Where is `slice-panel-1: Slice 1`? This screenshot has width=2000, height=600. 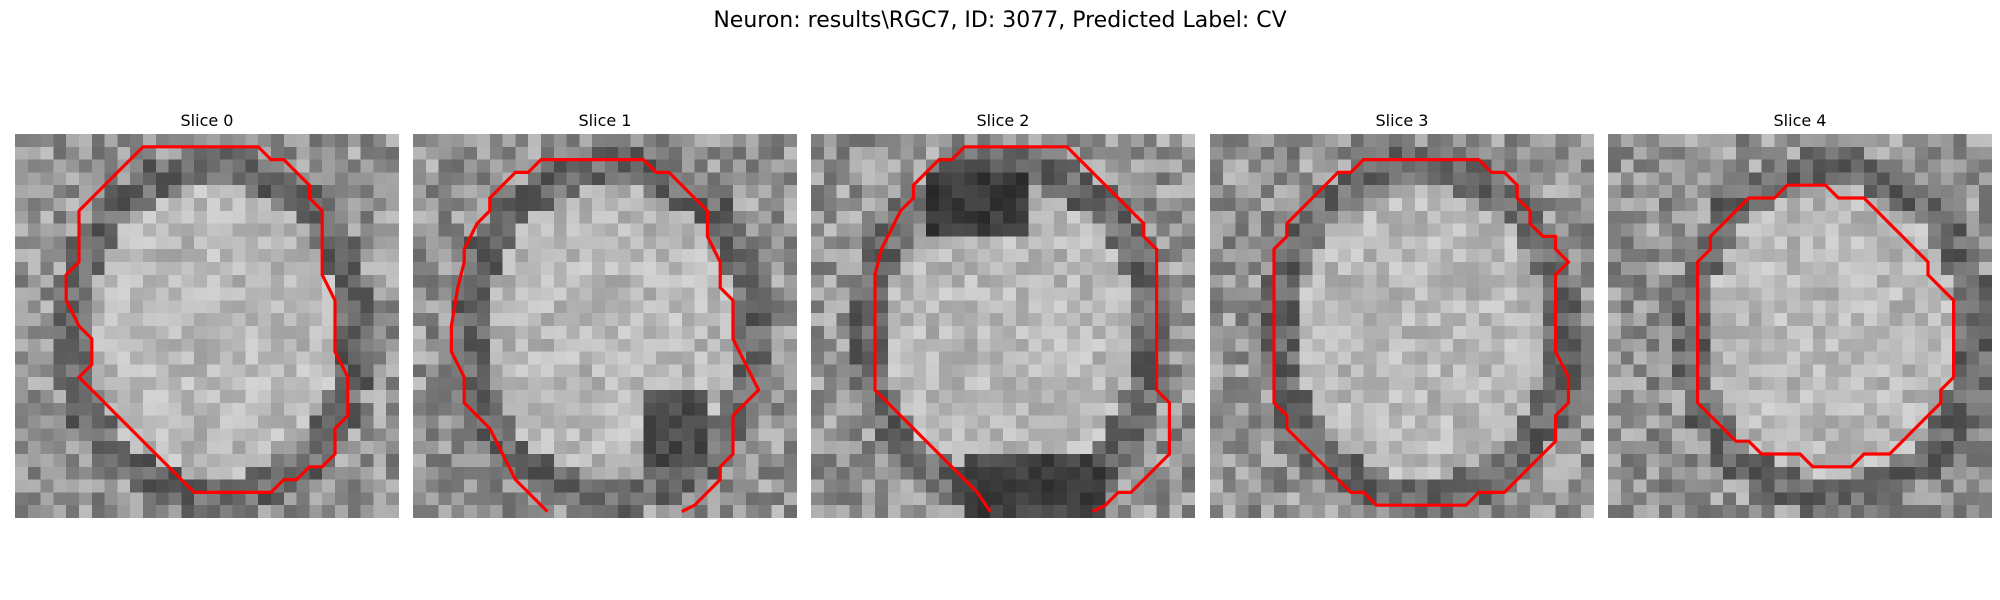
slice-panel-1: Slice 1 is located at coordinates (605, 313).